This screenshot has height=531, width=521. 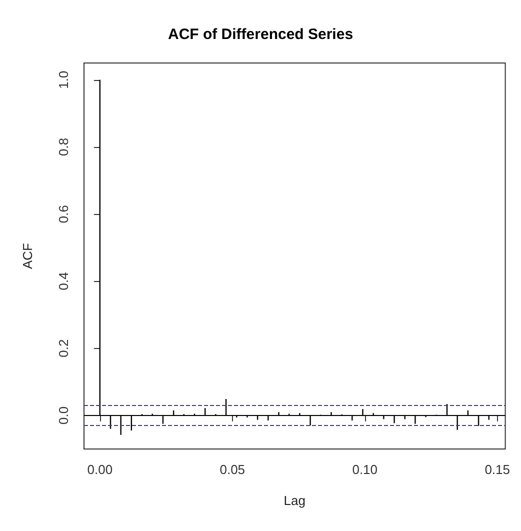 What do you see at coordinates (27, 255) in the screenshot?
I see `y-axis-title: ACF` at bounding box center [27, 255].